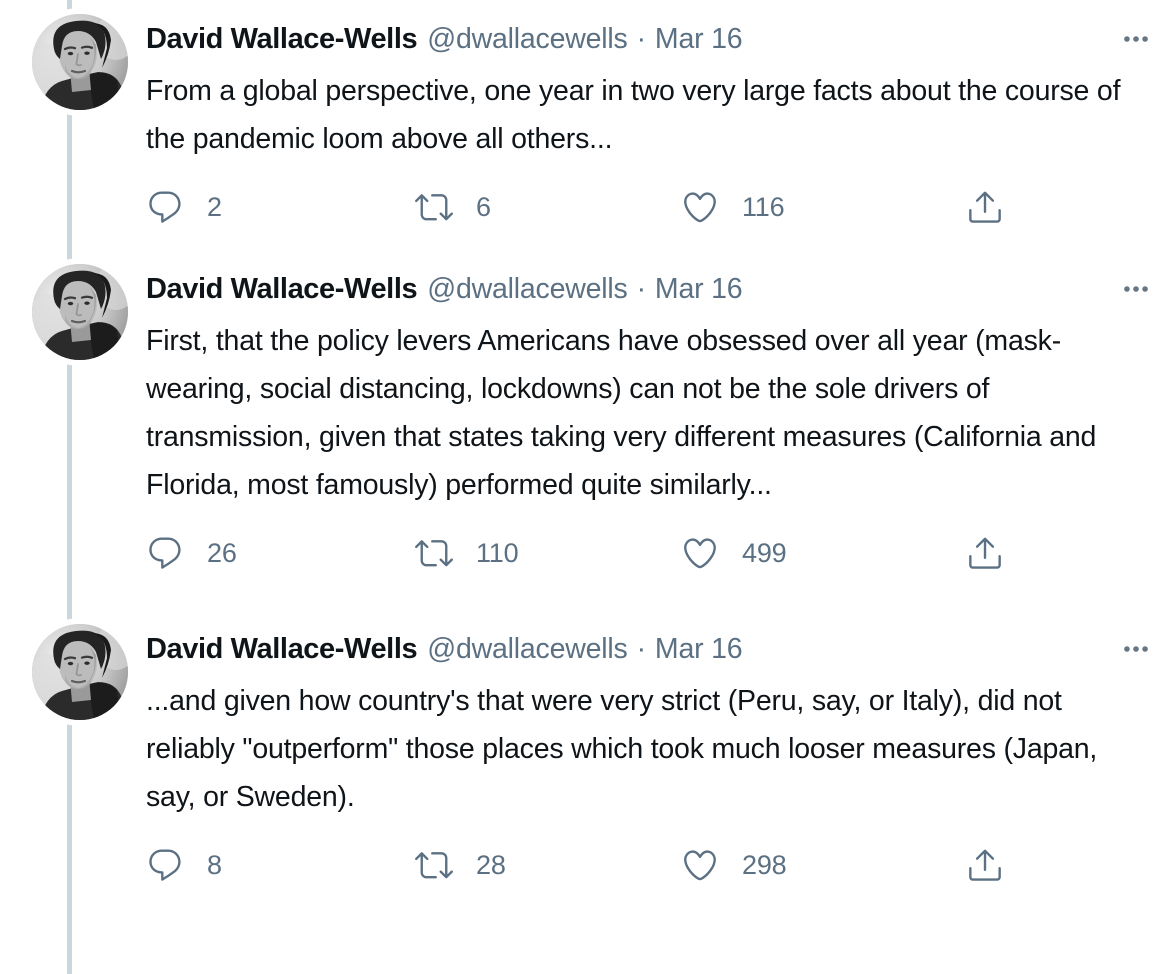 Image resolution: width=1176 pixels, height=974 pixels. Describe the element at coordinates (69, 487) in the screenshot. I see `thread-connector-line` at that location.